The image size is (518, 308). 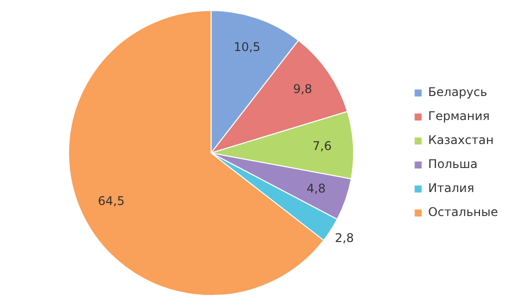 What do you see at coordinates (316, 188) in the screenshot?
I see `data-label: 4,8` at bounding box center [316, 188].